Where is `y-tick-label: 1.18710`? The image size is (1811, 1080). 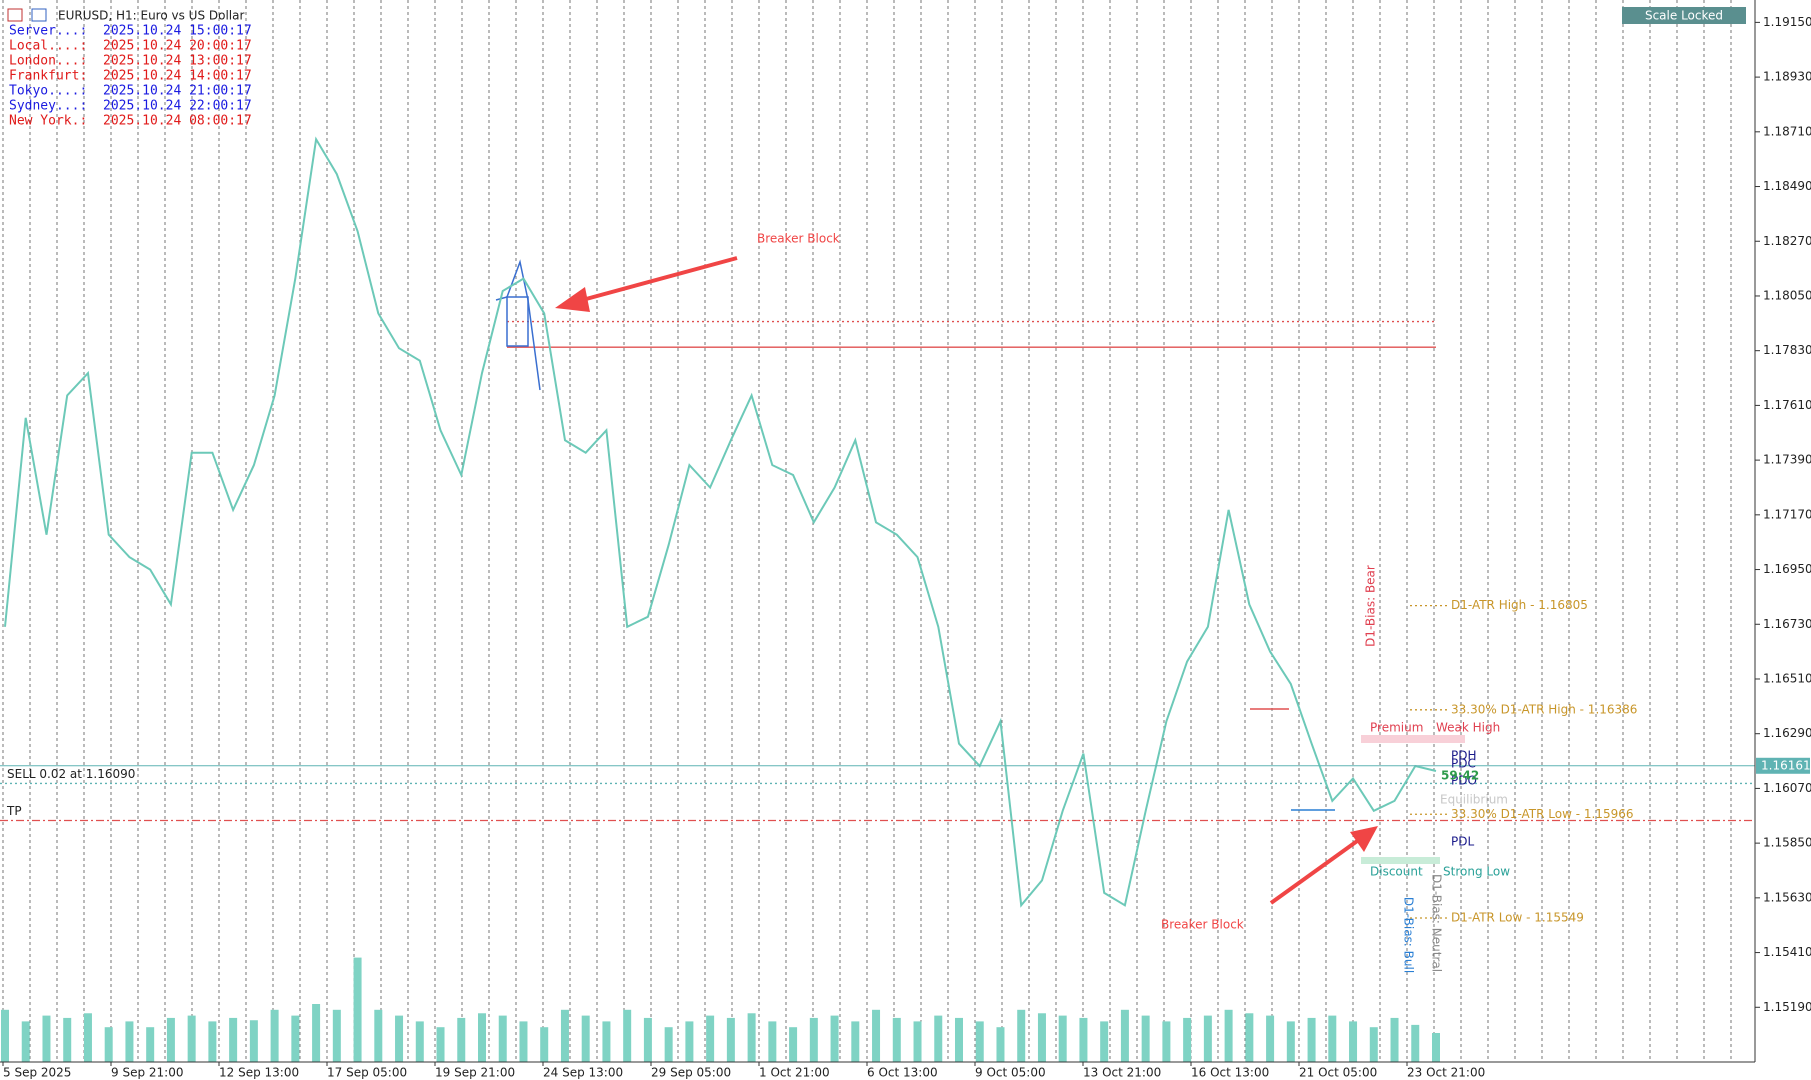
y-tick-label: 1.18710 is located at coordinates (1787, 131).